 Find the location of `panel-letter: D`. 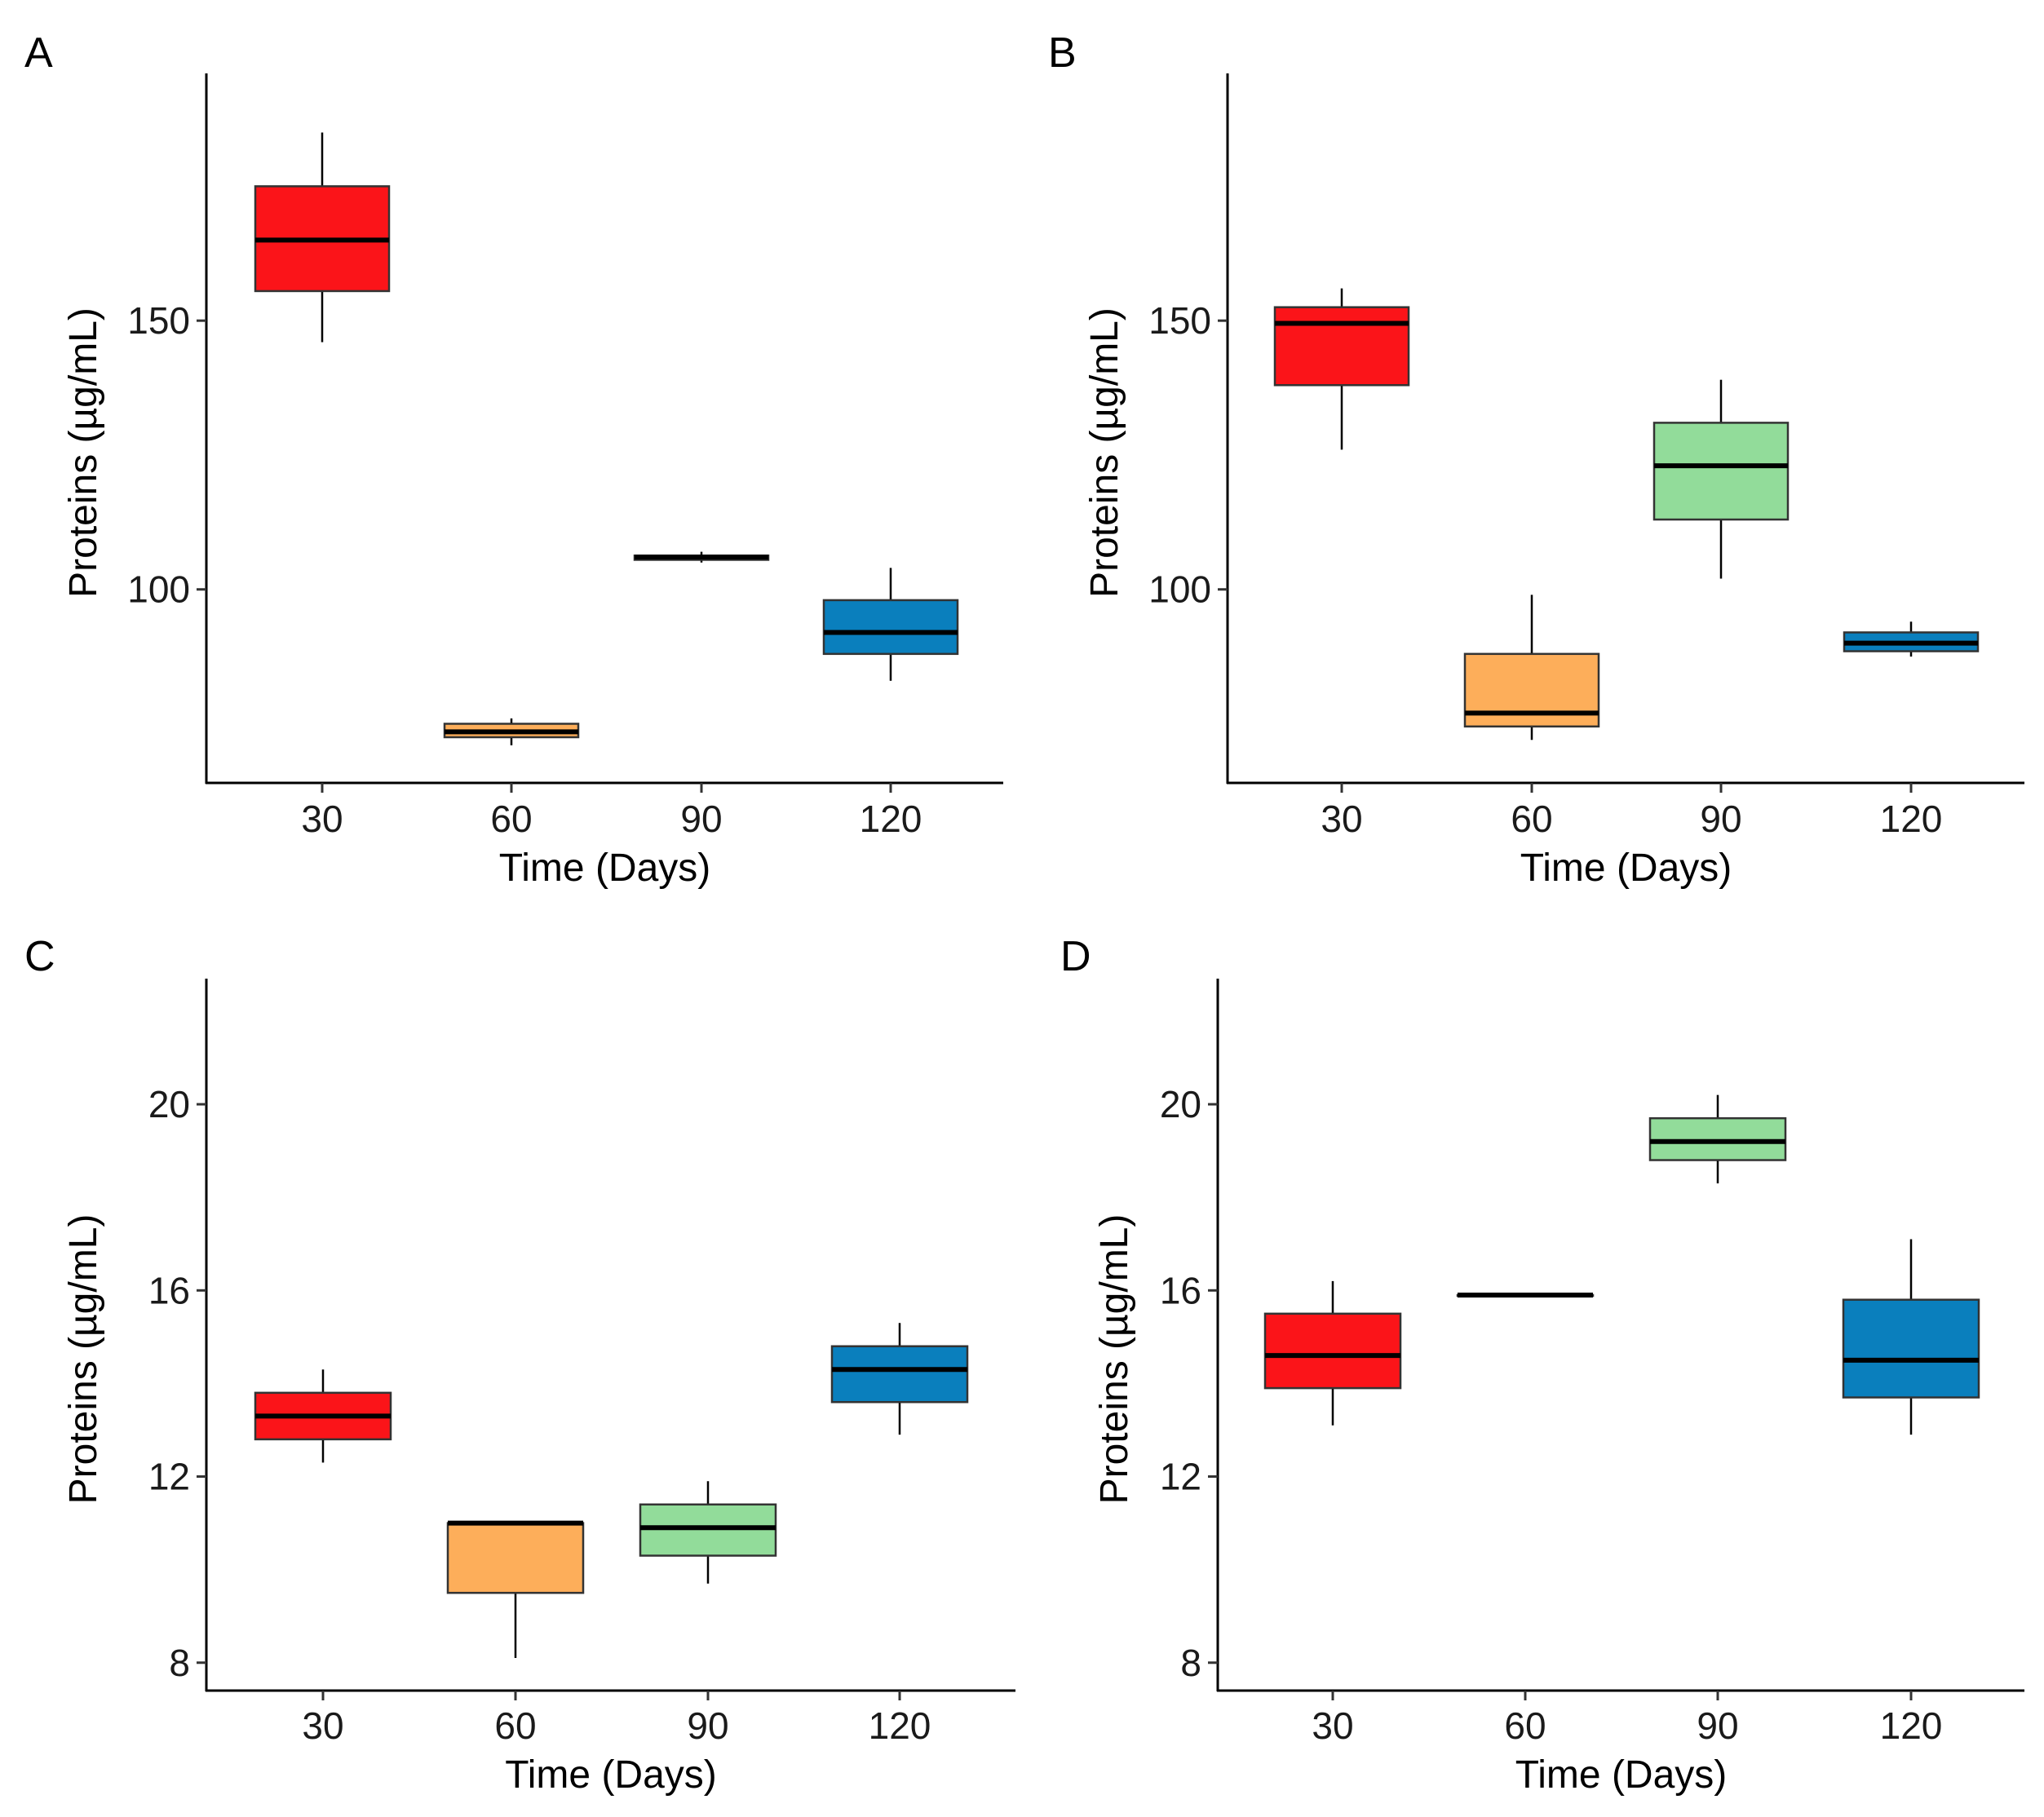

panel-letter: D is located at coordinates (1075, 957).